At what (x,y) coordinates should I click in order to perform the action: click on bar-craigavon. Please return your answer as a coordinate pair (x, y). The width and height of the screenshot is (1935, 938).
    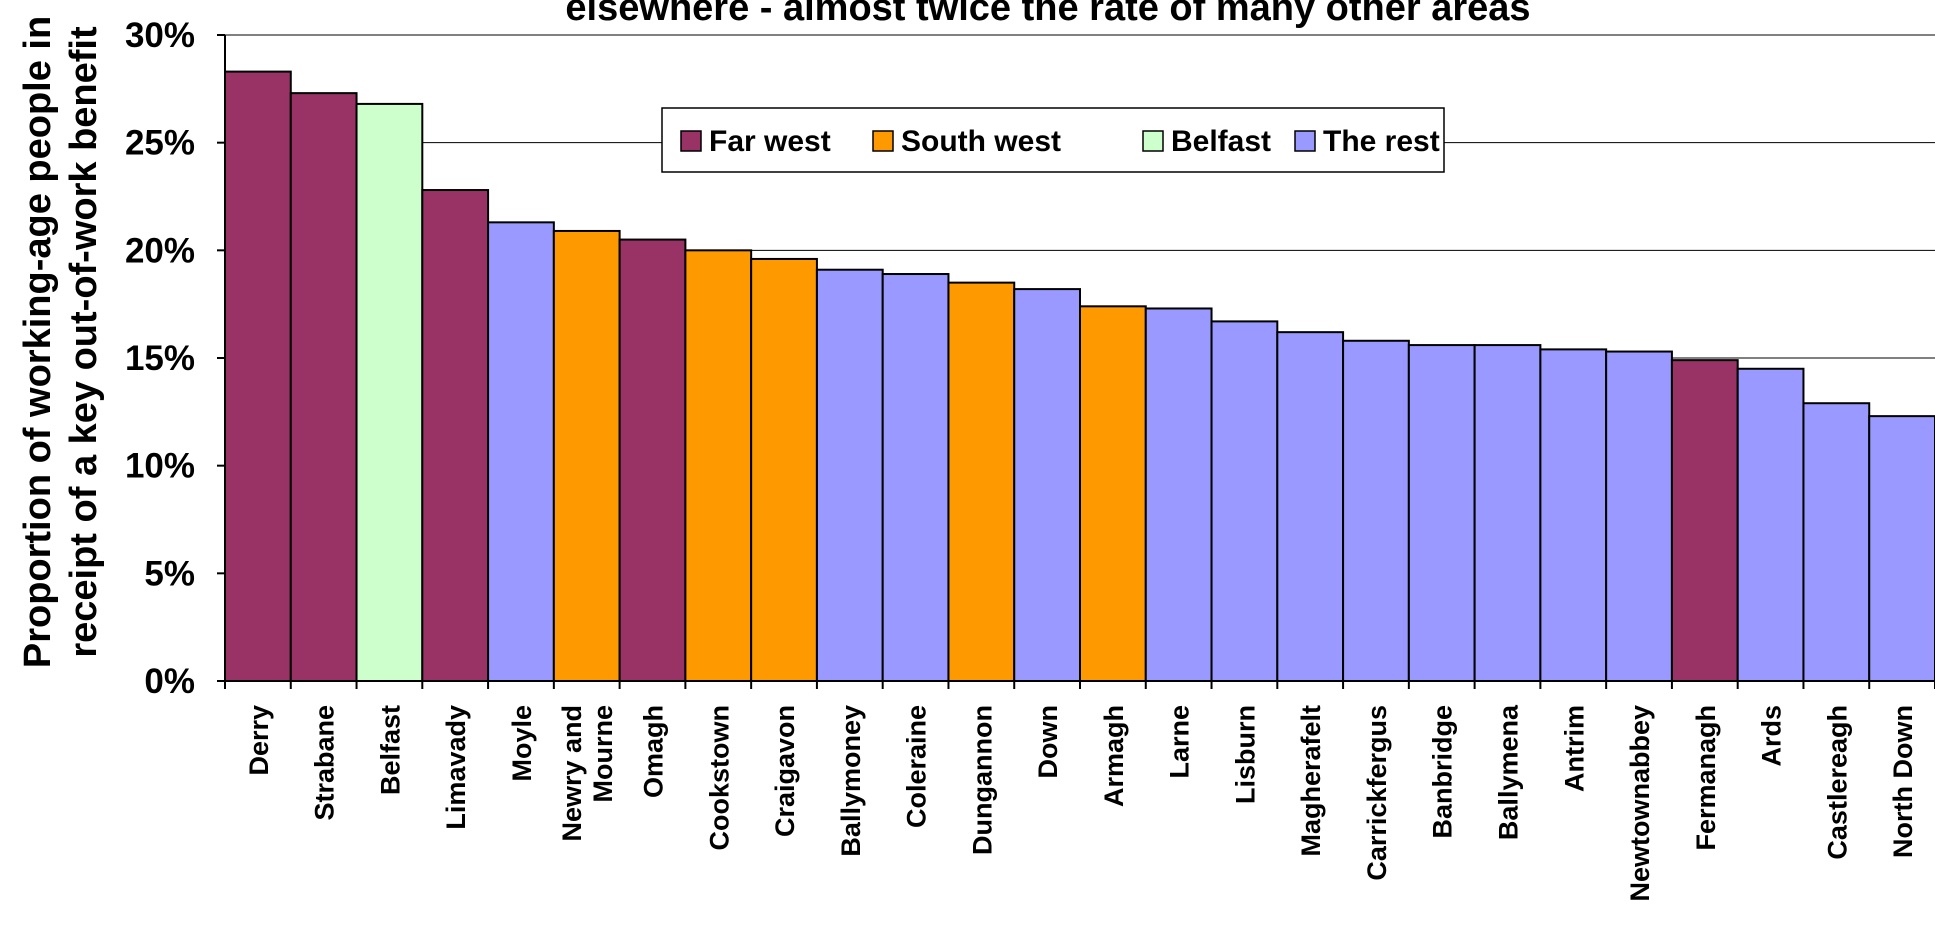
    Looking at the image, I should click on (784, 469).